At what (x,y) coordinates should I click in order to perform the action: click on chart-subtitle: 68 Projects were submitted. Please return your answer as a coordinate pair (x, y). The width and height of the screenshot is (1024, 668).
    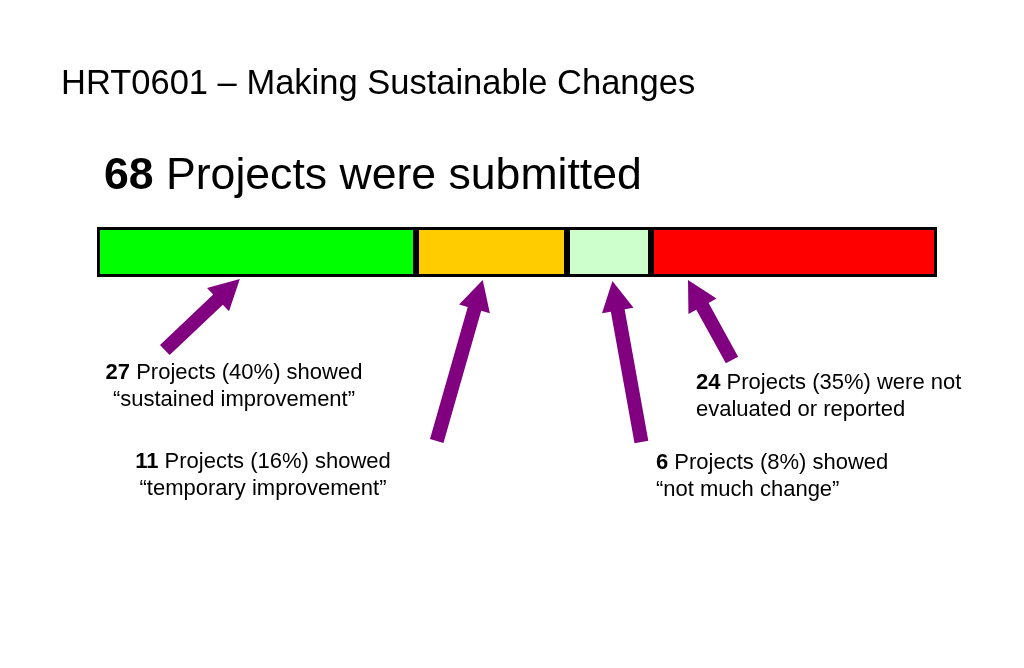
    Looking at the image, I should click on (373, 174).